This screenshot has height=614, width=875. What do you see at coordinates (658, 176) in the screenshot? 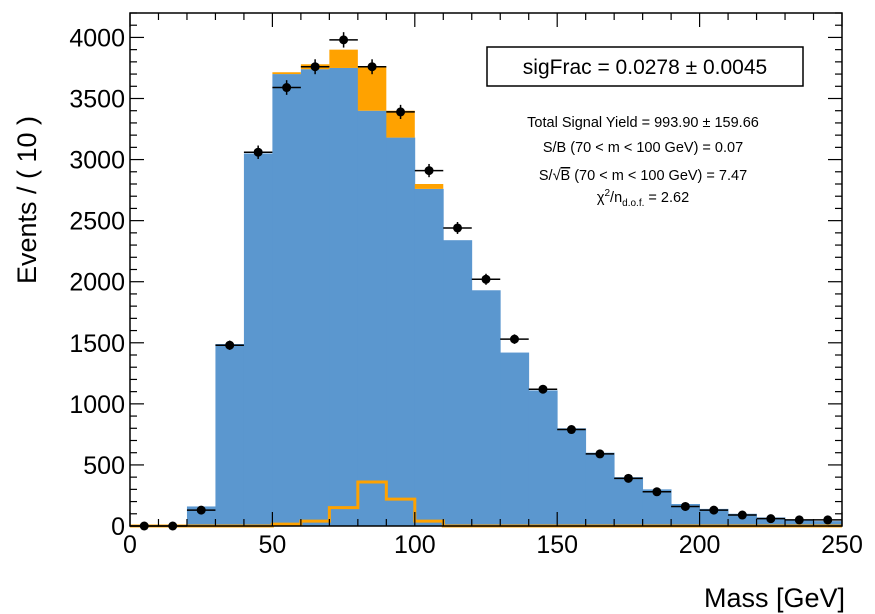
I see `s-over-sqrt-b-rest: (70 < m < 100 GeV) = 7.47` at bounding box center [658, 176].